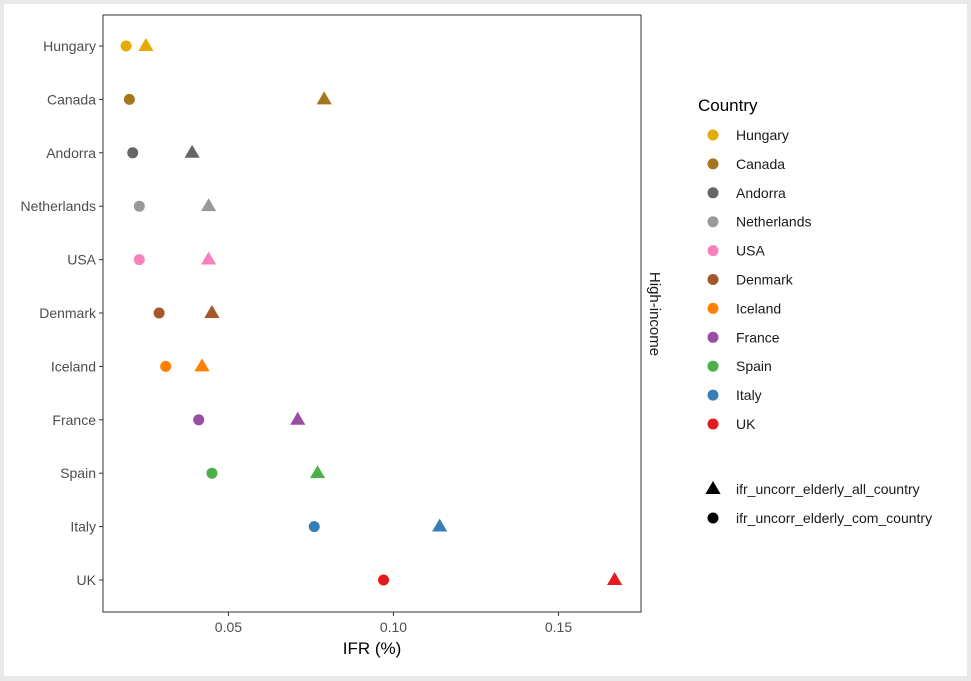 The width and height of the screenshot is (971, 681). What do you see at coordinates (746, 424) in the screenshot?
I see `legend-country-label: UK` at bounding box center [746, 424].